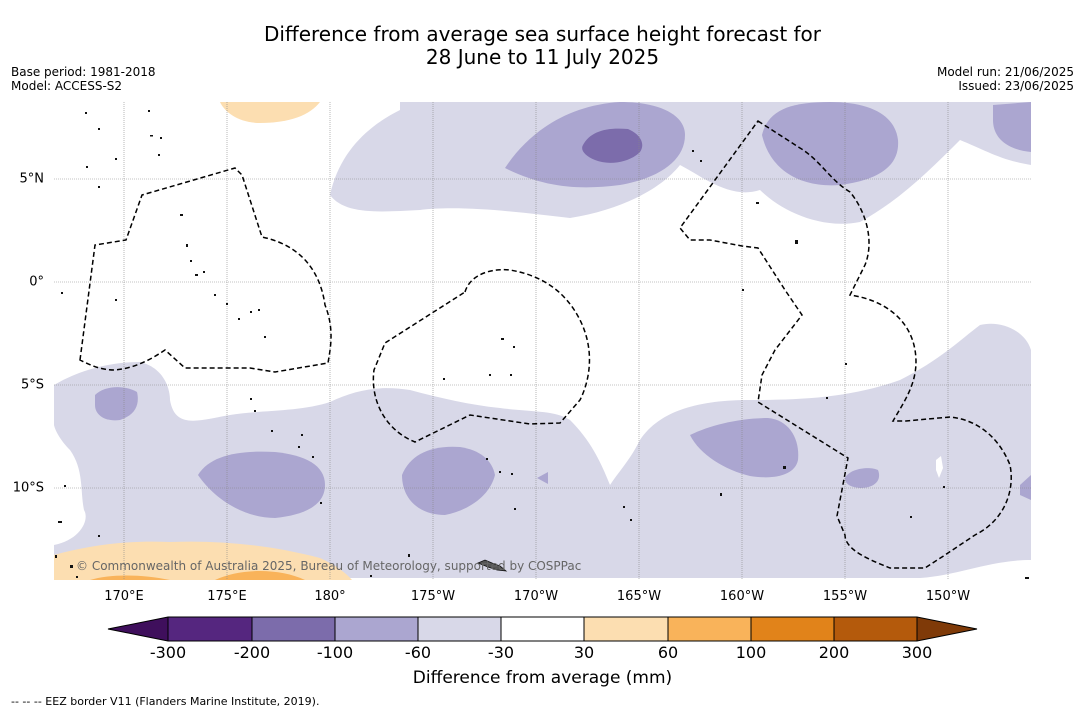 This screenshot has width=1085, height=713. I want to click on anomaly-positive-south, so click(203, 560).